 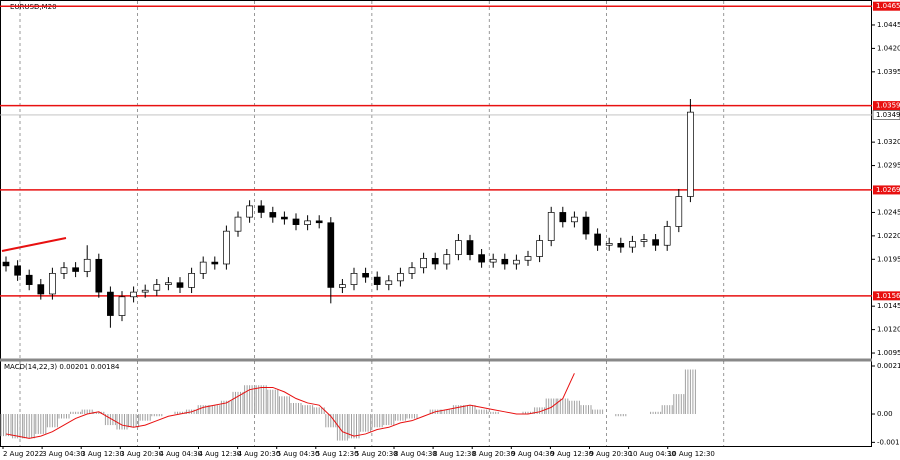 I want to click on signal-line, so click(x=290, y=406).